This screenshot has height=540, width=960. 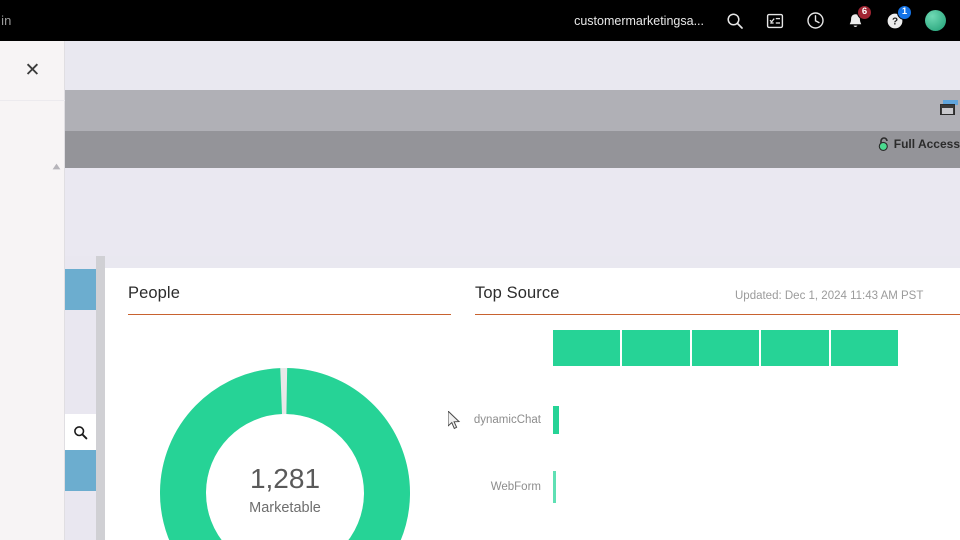 I want to click on source-label: dynamicChat, so click(x=507, y=420).